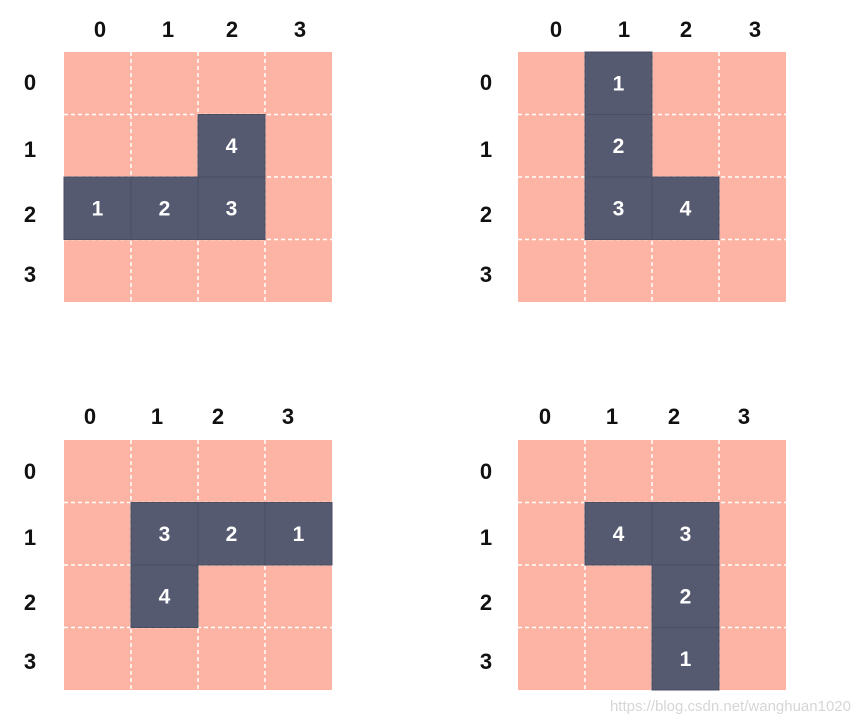 This screenshot has width=863, height=723. Describe the element at coordinates (730, 706) in the screenshot. I see `watermark-text: https://blog.csdn.net/wanghuan1020` at that location.